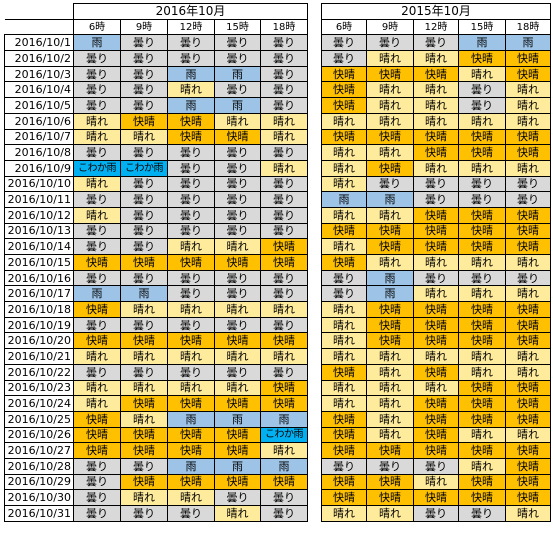  I want to click on table-row: 2016/10/4 曇り 曇り 晴れ 曇り 曇り, so click(156, 90).